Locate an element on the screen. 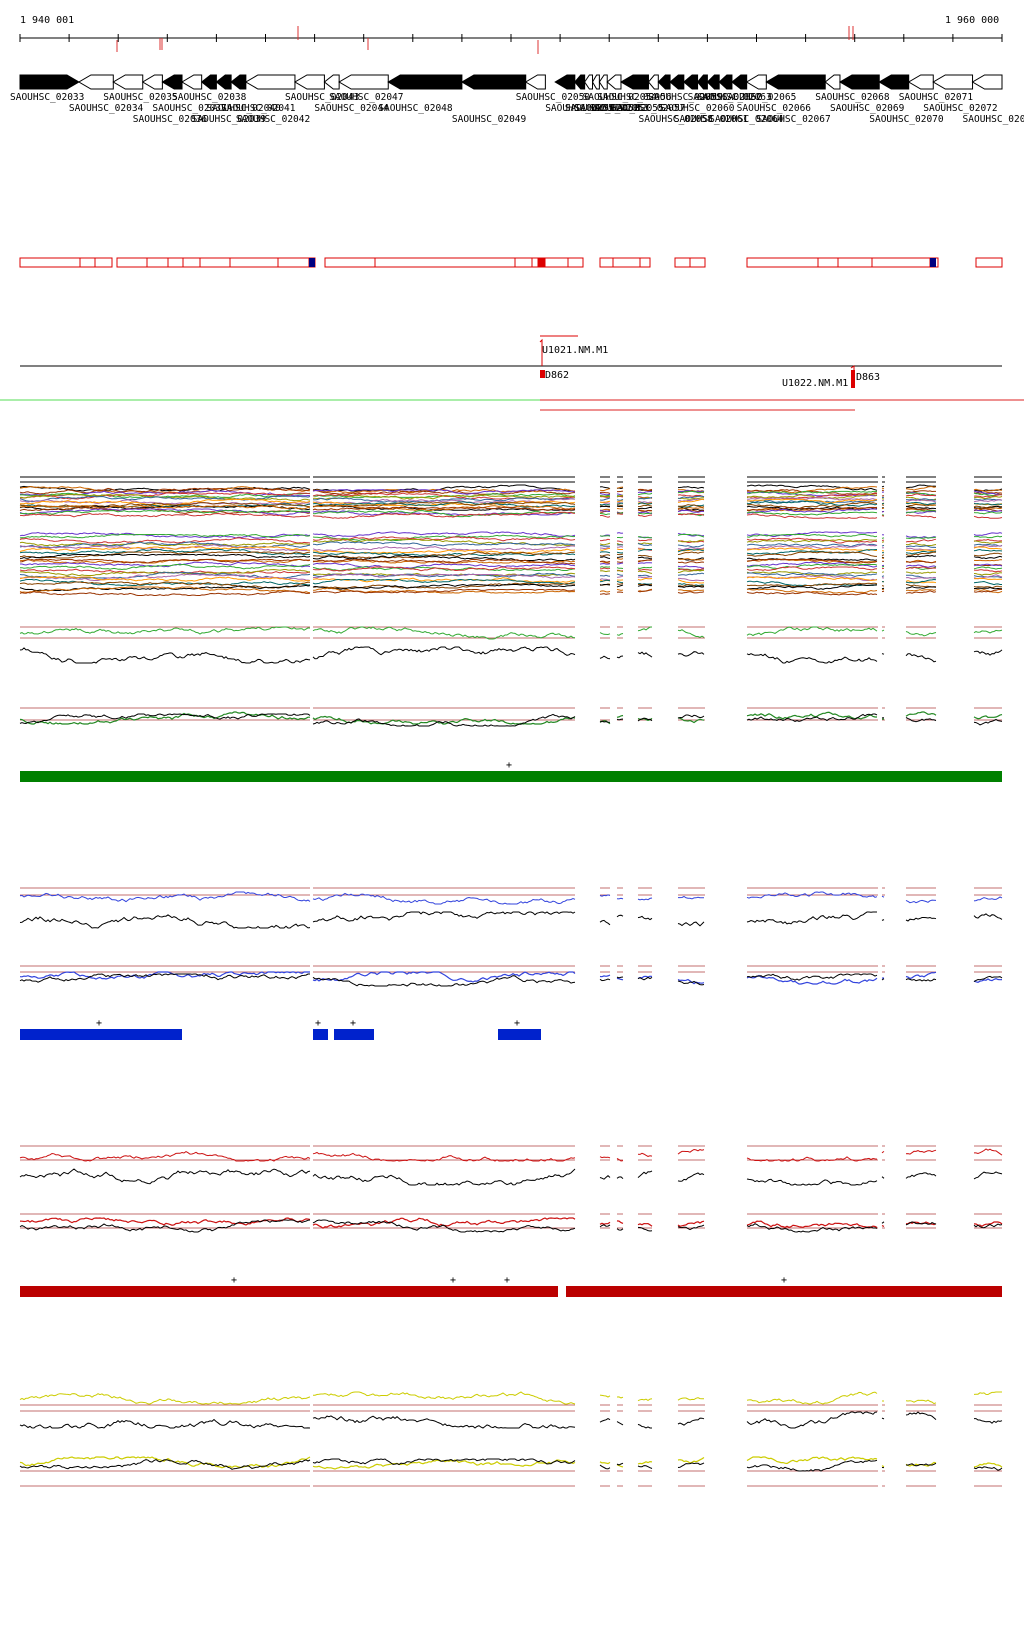  gene-label: SAOUHSC_02049 is located at coordinates (489, 119).